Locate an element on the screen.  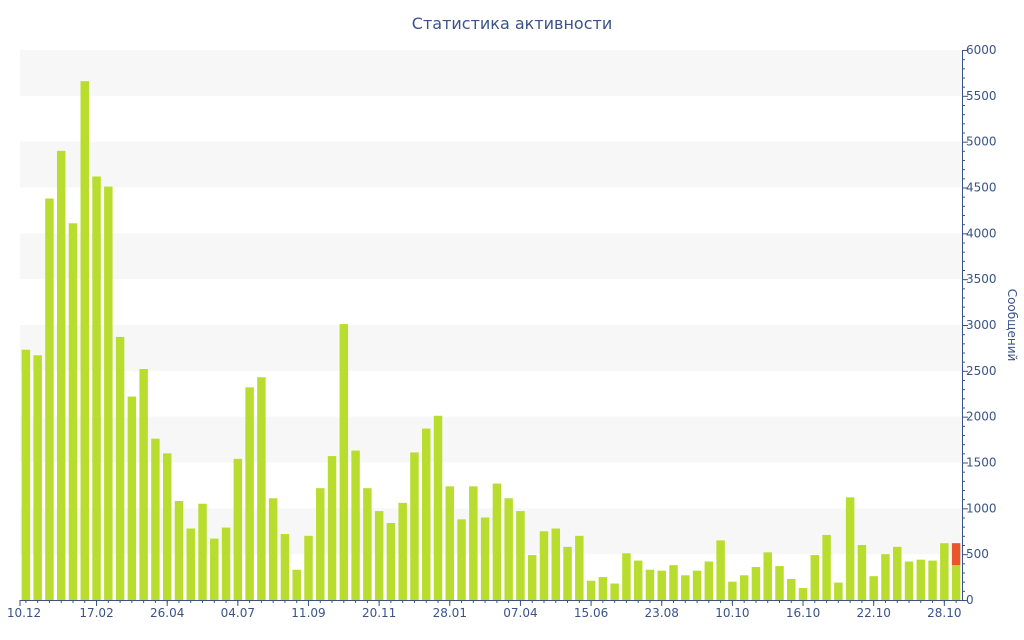
x-tick-label: 28.10 is located at coordinates (944, 613).